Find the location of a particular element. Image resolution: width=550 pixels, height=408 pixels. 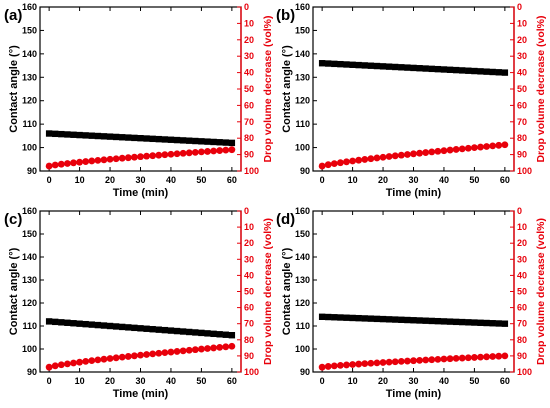

x-tick-label: 0 is located at coordinates (322, 180).